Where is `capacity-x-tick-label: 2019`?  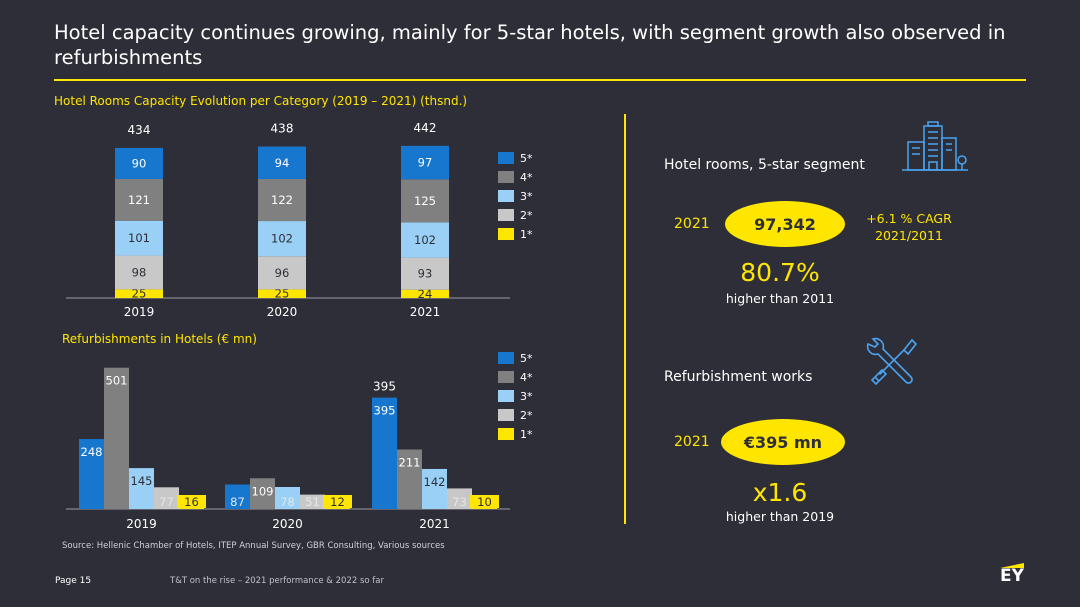 capacity-x-tick-label: 2019 is located at coordinates (139, 312).